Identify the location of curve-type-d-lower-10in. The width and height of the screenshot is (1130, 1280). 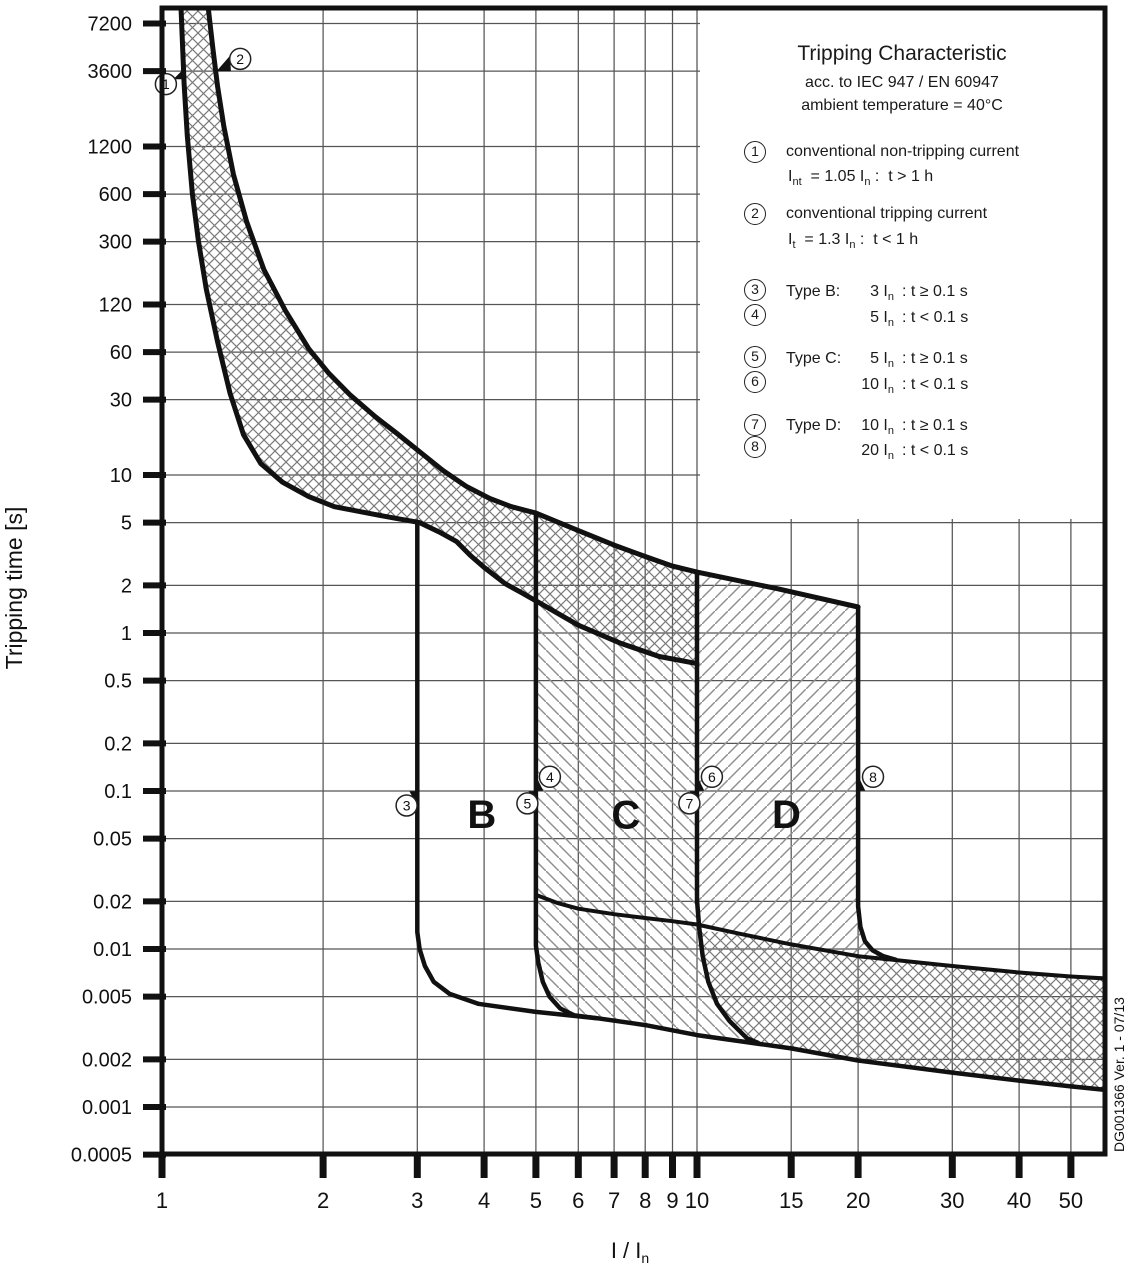
(727, 807).